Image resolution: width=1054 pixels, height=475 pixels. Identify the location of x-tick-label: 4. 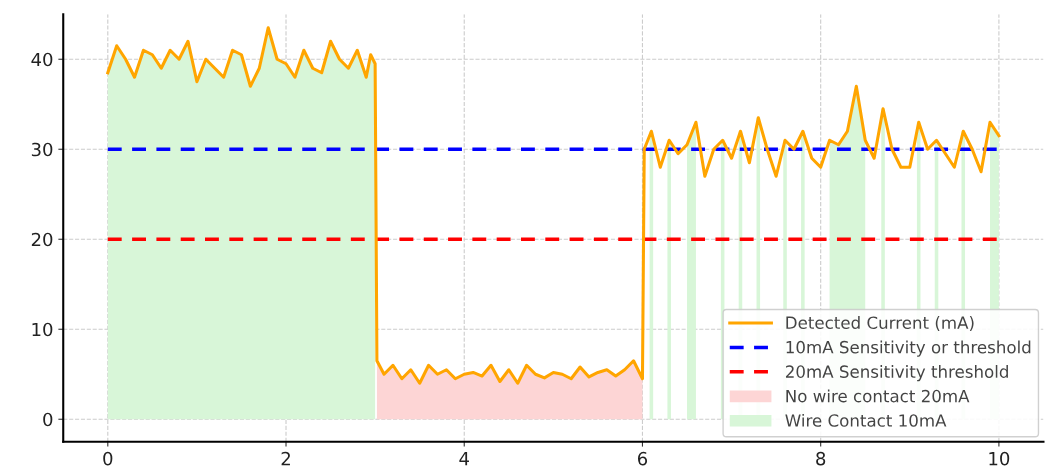
(464, 459).